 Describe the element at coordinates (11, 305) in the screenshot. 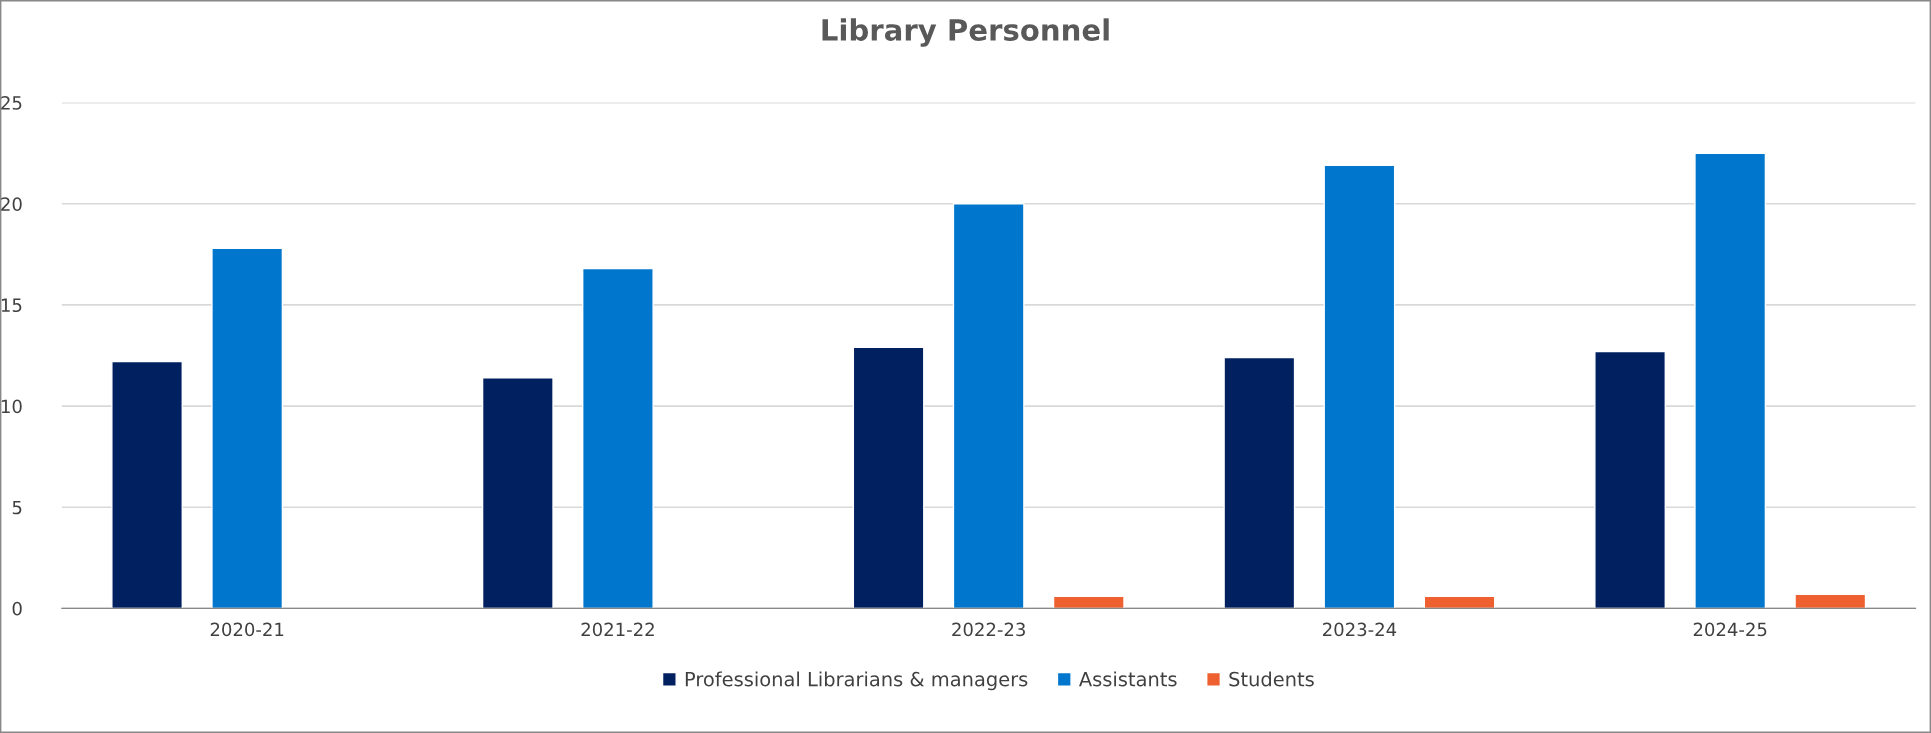

I see `y-tick-label: 15` at that location.